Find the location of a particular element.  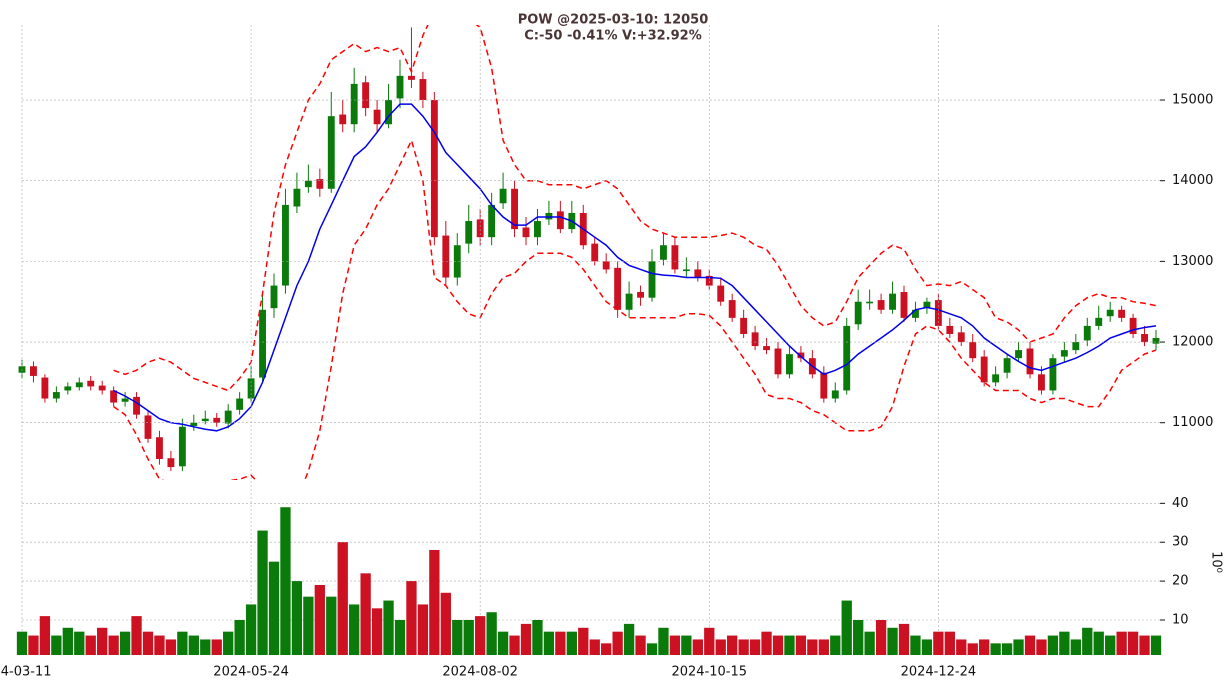

volume-axis-label: 10⁰ is located at coordinates (1216, 562).